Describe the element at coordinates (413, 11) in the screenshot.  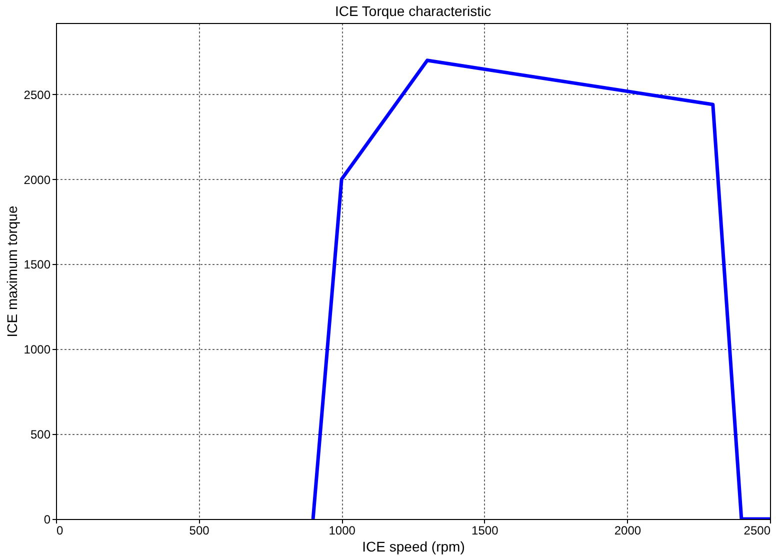
I see `chart-title: ICE Torque characteristic` at that location.